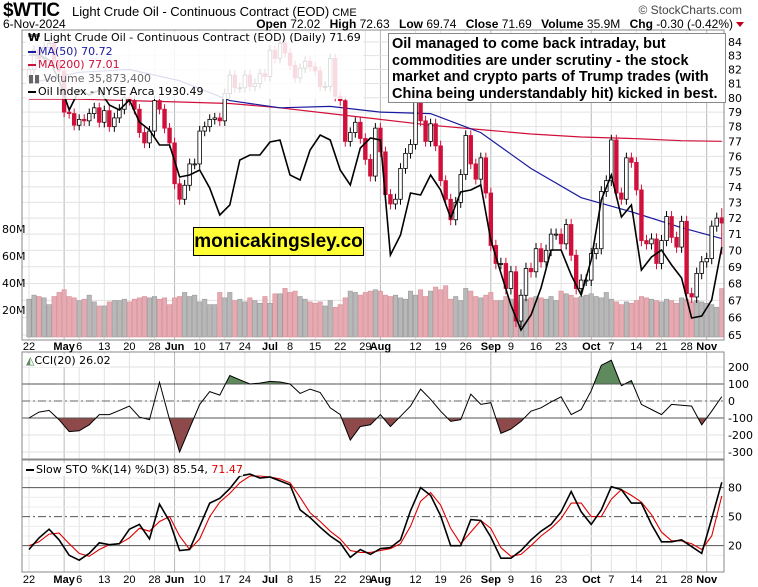  What do you see at coordinates (735, 267) in the screenshot?
I see `price-axis-label: 69` at bounding box center [735, 267].